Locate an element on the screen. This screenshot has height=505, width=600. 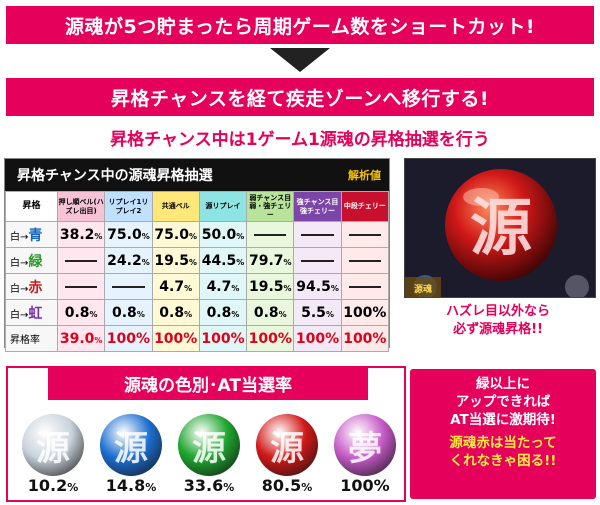
orb-rate-value: 80.5 is located at coordinates (281, 485).